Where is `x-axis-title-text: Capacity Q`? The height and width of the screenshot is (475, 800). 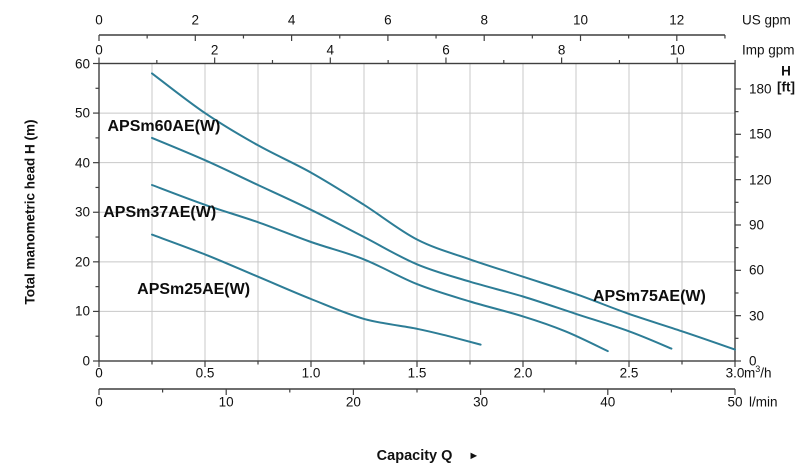
x-axis-title-text: Capacity Q is located at coordinates (414, 456).